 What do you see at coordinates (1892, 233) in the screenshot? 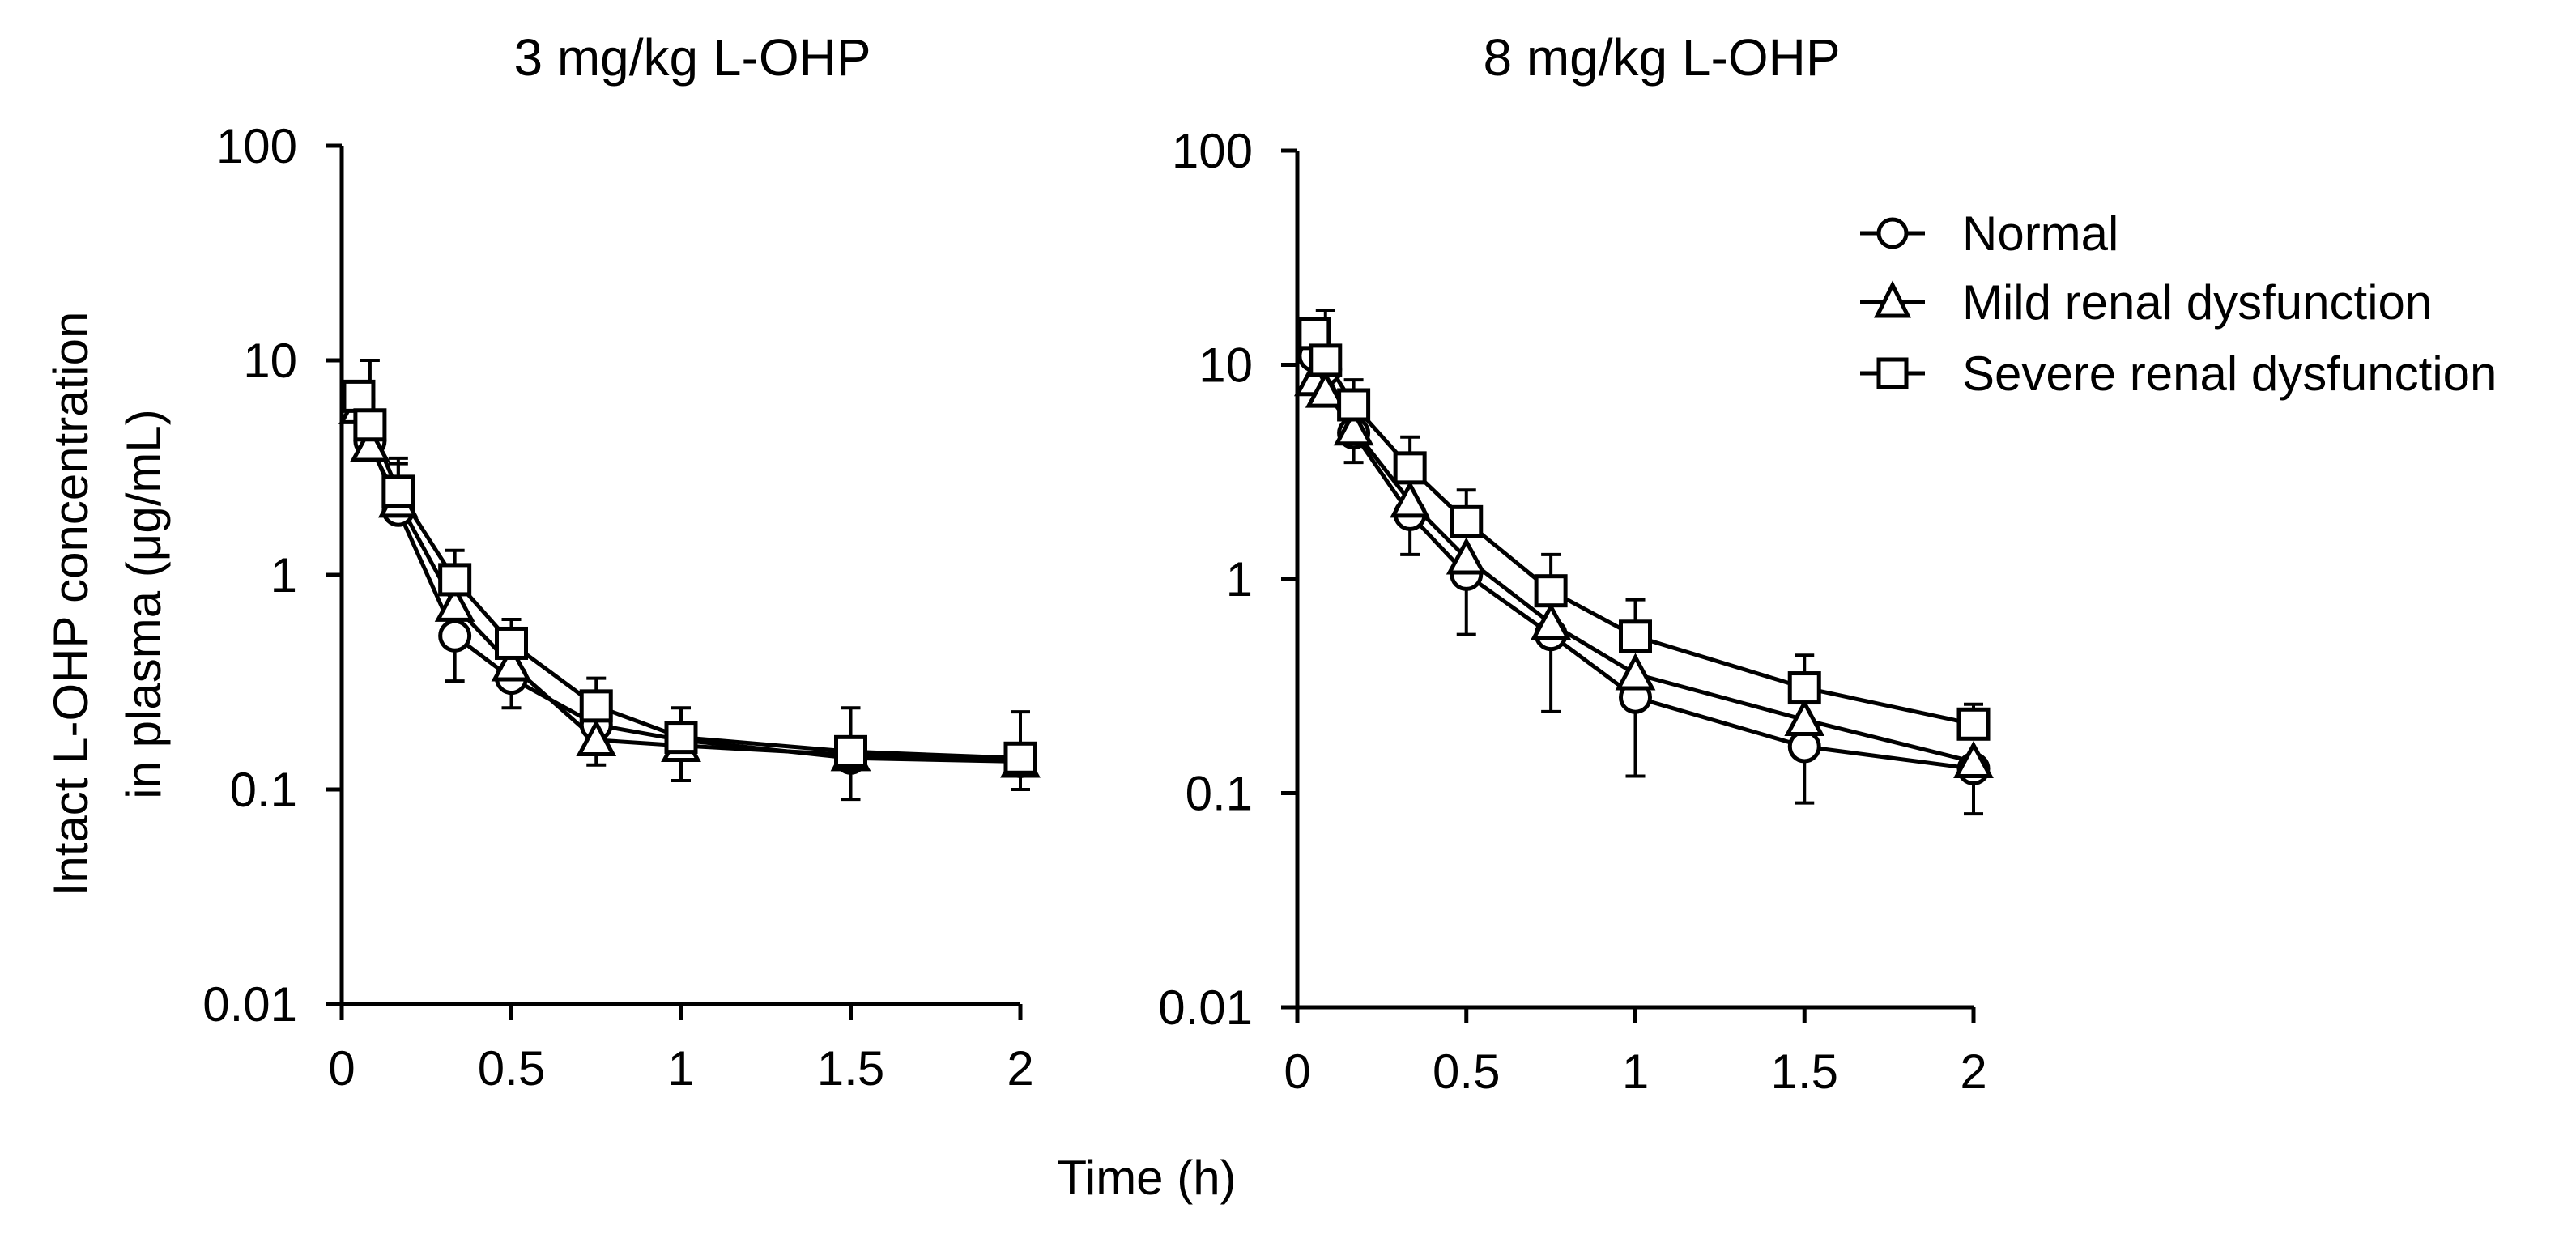
I see `legend-circle-marker` at bounding box center [1892, 233].